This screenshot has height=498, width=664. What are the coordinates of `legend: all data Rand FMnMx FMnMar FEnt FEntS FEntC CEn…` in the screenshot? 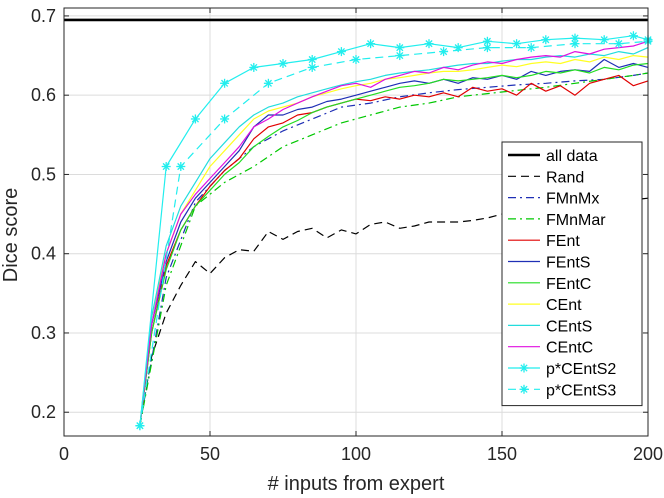 It's located at (572, 274).